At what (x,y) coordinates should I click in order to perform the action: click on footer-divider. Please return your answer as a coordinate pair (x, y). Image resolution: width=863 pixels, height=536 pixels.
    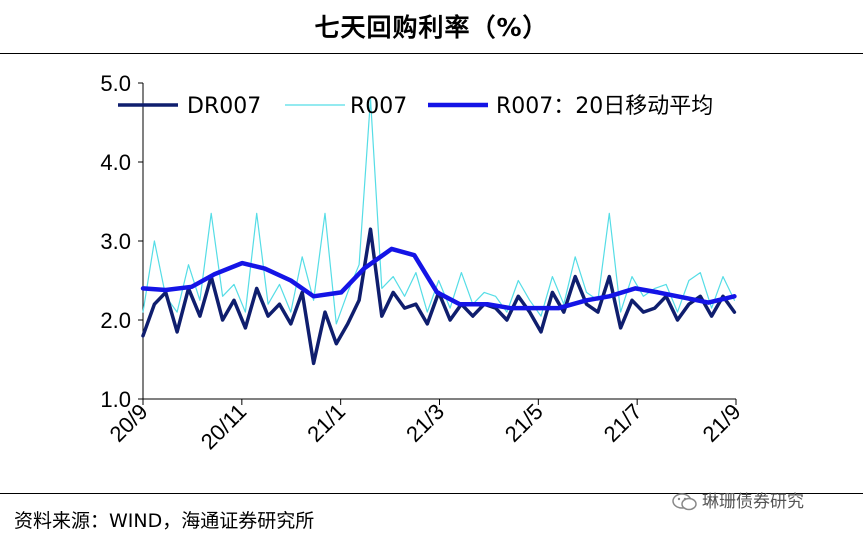
    Looking at the image, I should click on (431, 493).